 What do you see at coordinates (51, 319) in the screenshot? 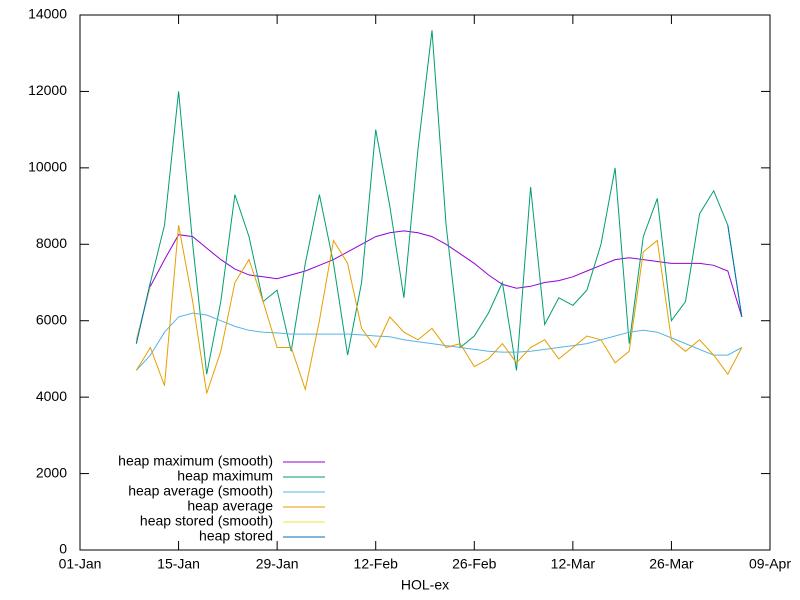
I see `y-tick-label: 6000` at bounding box center [51, 319].